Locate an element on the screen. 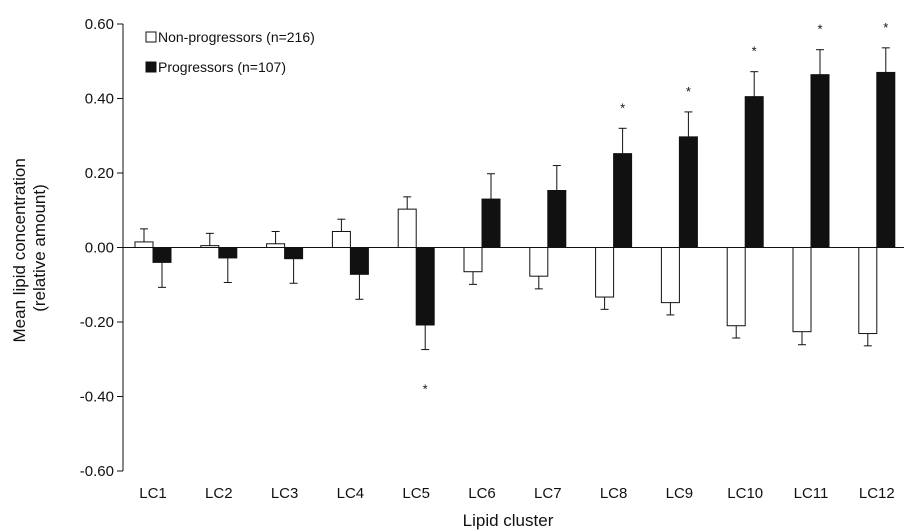  x-axis-title: Lipid cluster is located at coordinates (508, 520).